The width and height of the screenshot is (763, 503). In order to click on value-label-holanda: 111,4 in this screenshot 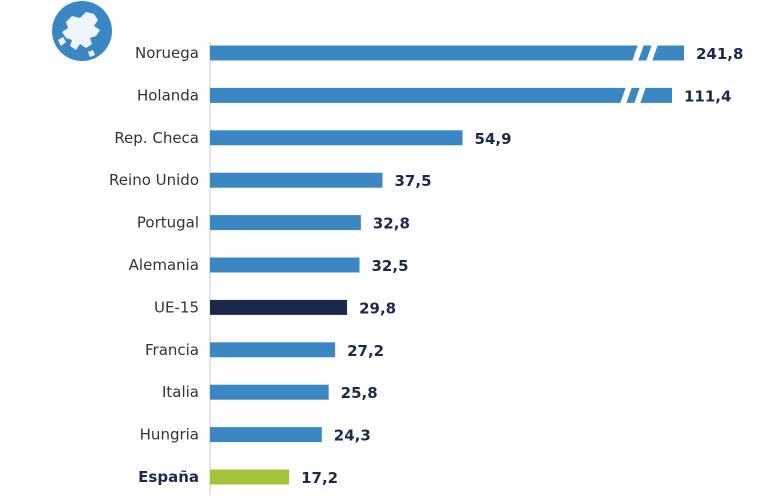, I will do `click(707, 96)`.